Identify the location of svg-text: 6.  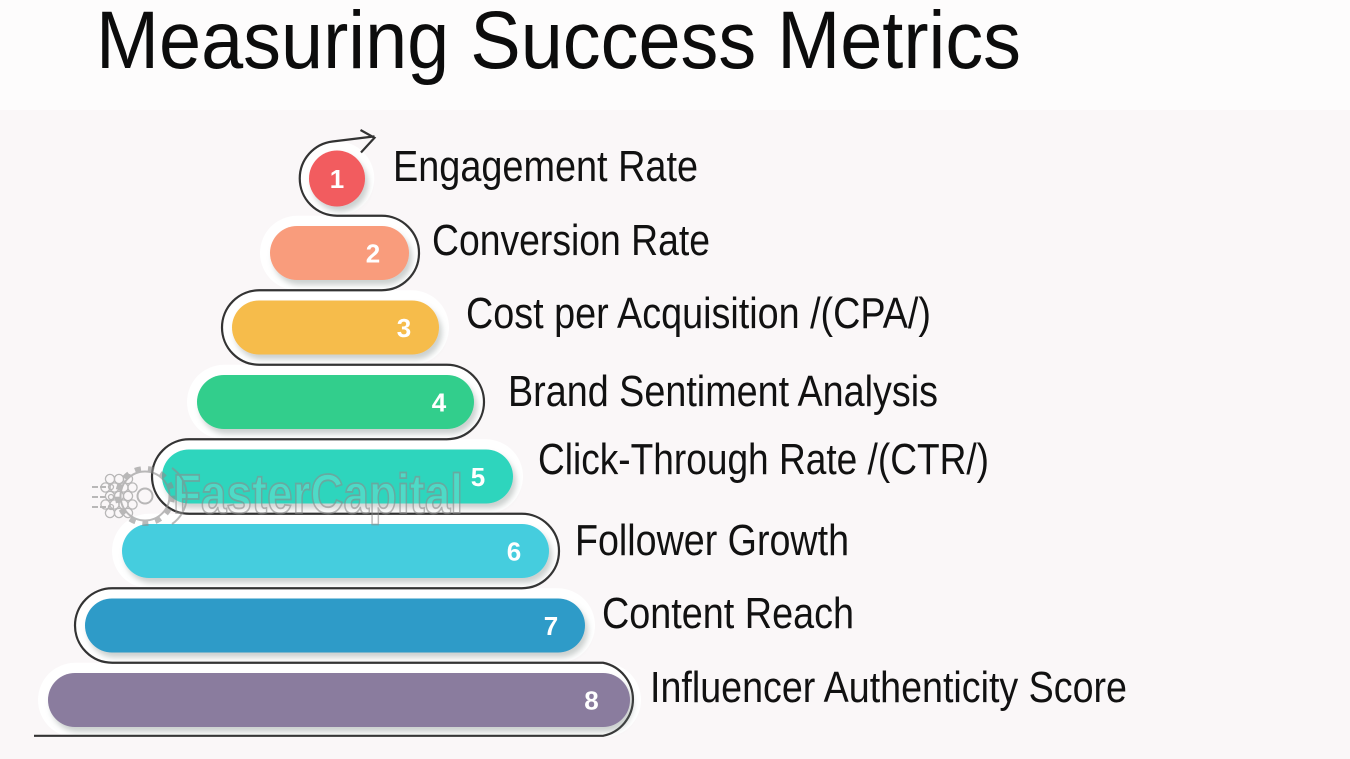
(514, 552).